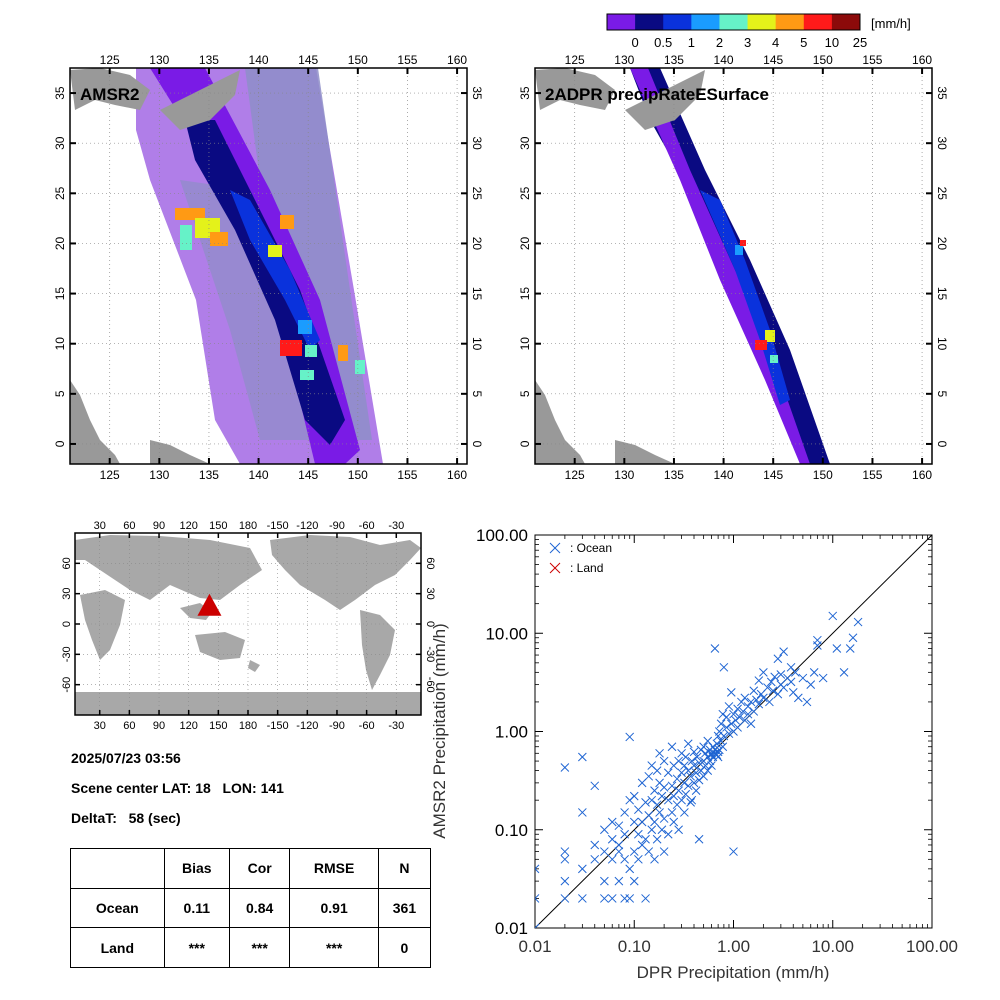  What do you see at coordinates (334, 908) in the screenshot?
I see `table-cell: 0.91` at bounding box center [334, 908].